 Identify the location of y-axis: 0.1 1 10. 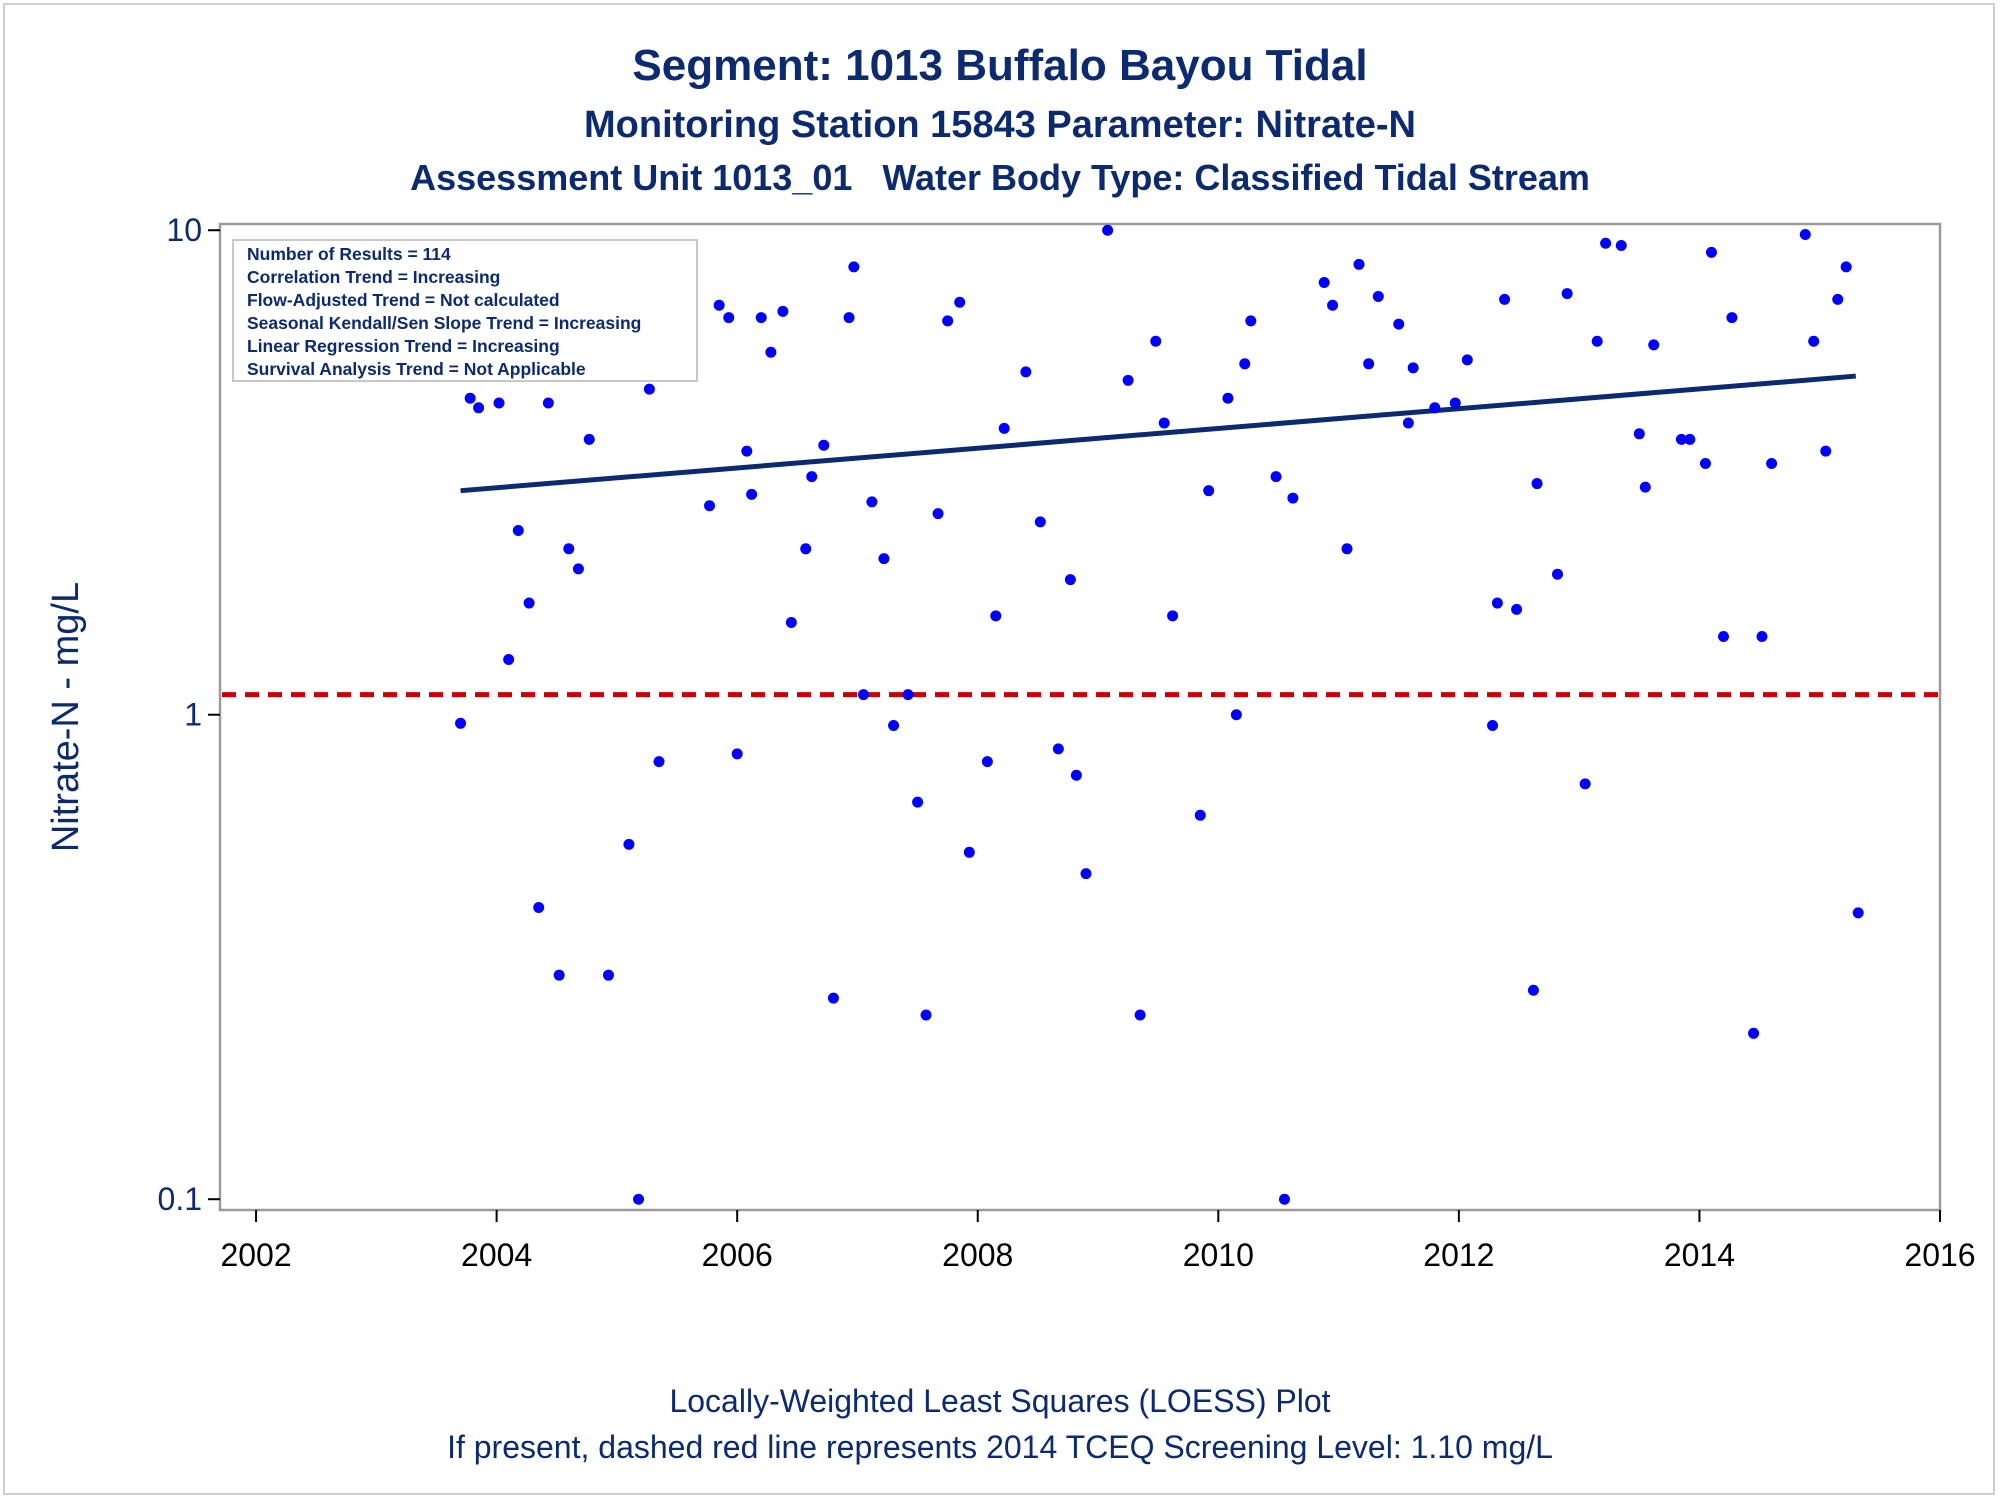
(189, 714).